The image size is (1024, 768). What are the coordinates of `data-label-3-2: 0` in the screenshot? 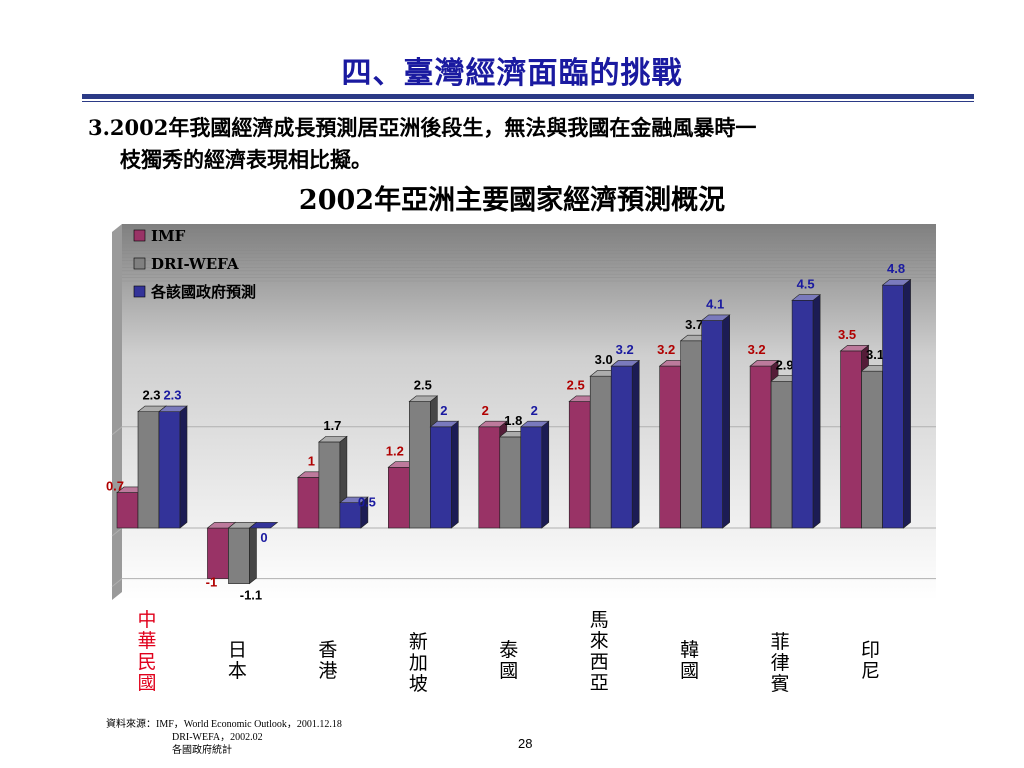 It's located at (263, 537).